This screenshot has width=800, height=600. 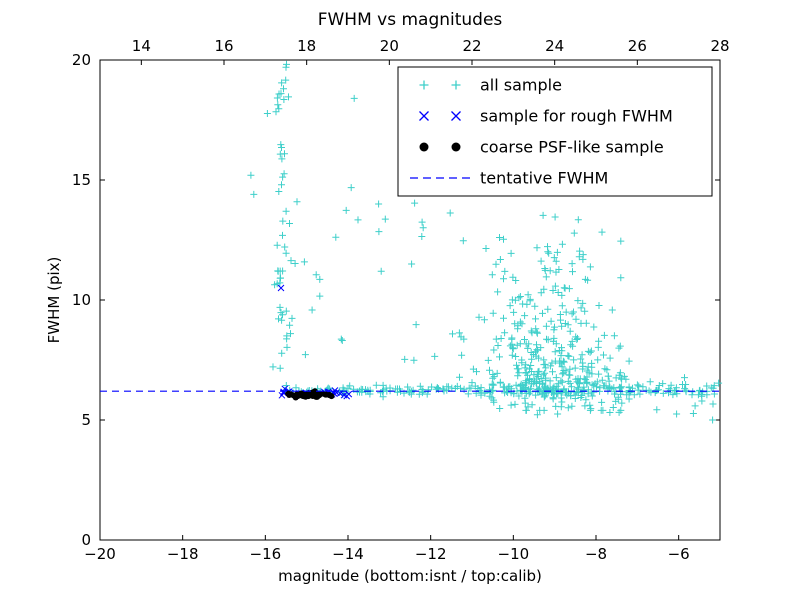 What do you see at coordinates (576, 116) in the screenshot?
I see `legend-label: sample for rough FWHM` at bounding box center [576, 116].